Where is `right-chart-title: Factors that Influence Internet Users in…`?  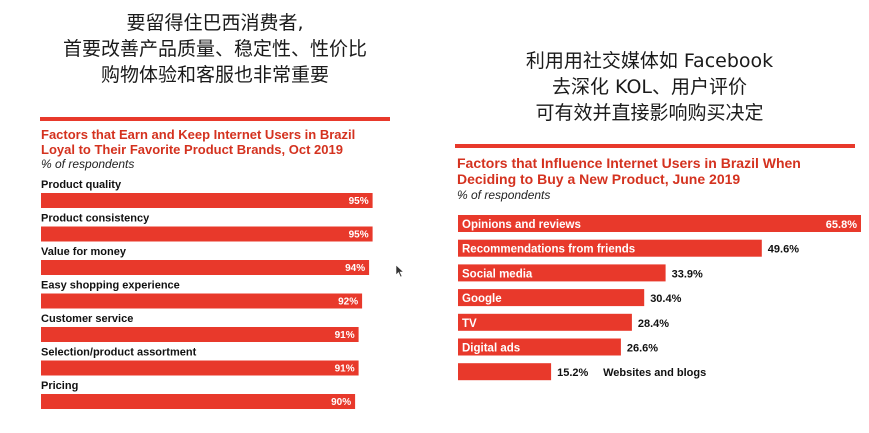 right-chart-title: Factors that Influence Internet Users in… is located at coordinates (629, 171).